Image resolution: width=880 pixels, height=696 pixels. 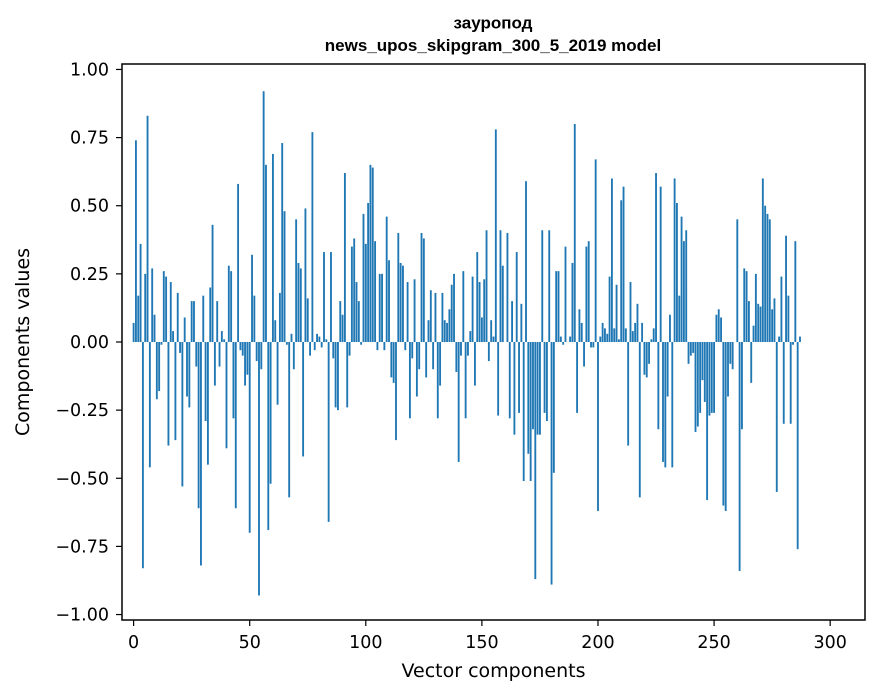 I want to click on x-tick-label: 100, so click(x=365, y=643).